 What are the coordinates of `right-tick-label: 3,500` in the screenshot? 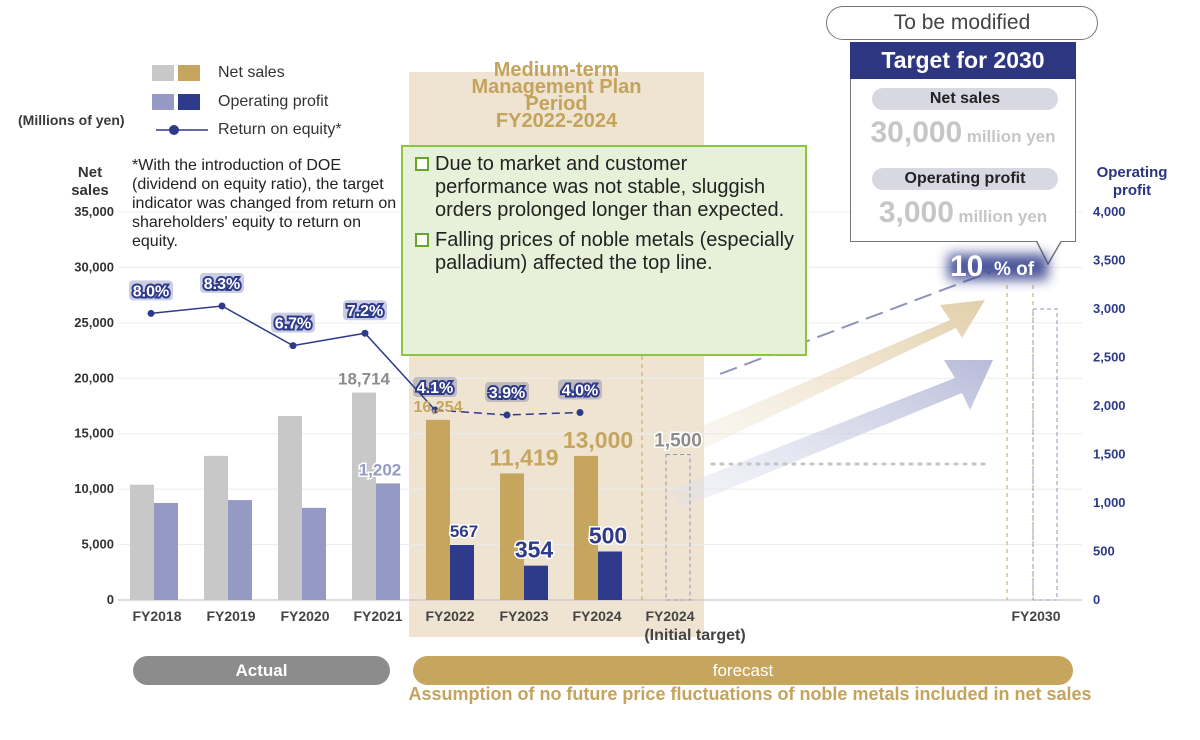 It's located at (1109, 260).